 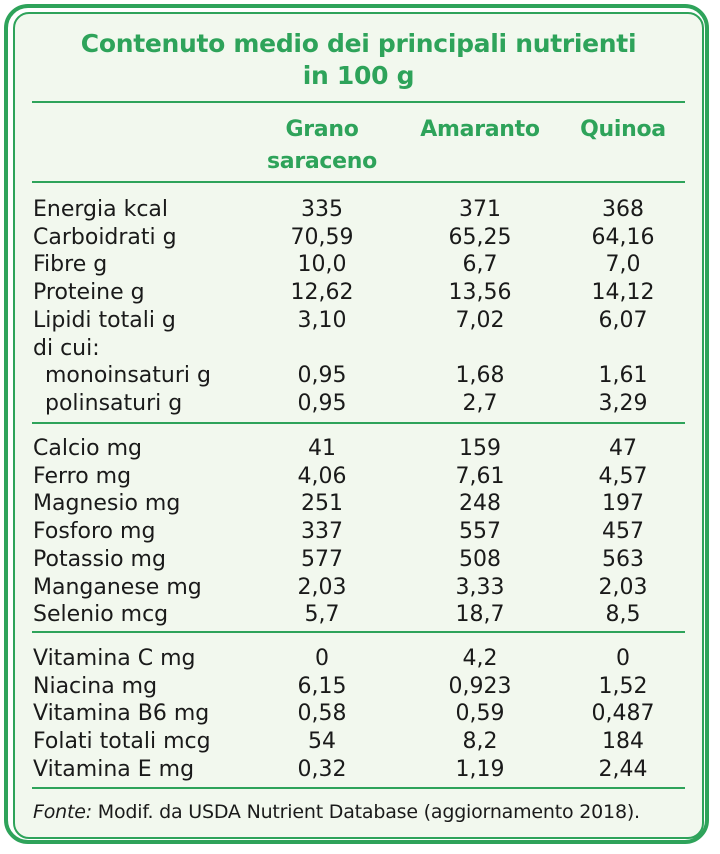 What do you see at coordinates (322, 265) in the screenshot?
I see `value-grano-saraceno: 10,0` at bounding box center [322, 265].